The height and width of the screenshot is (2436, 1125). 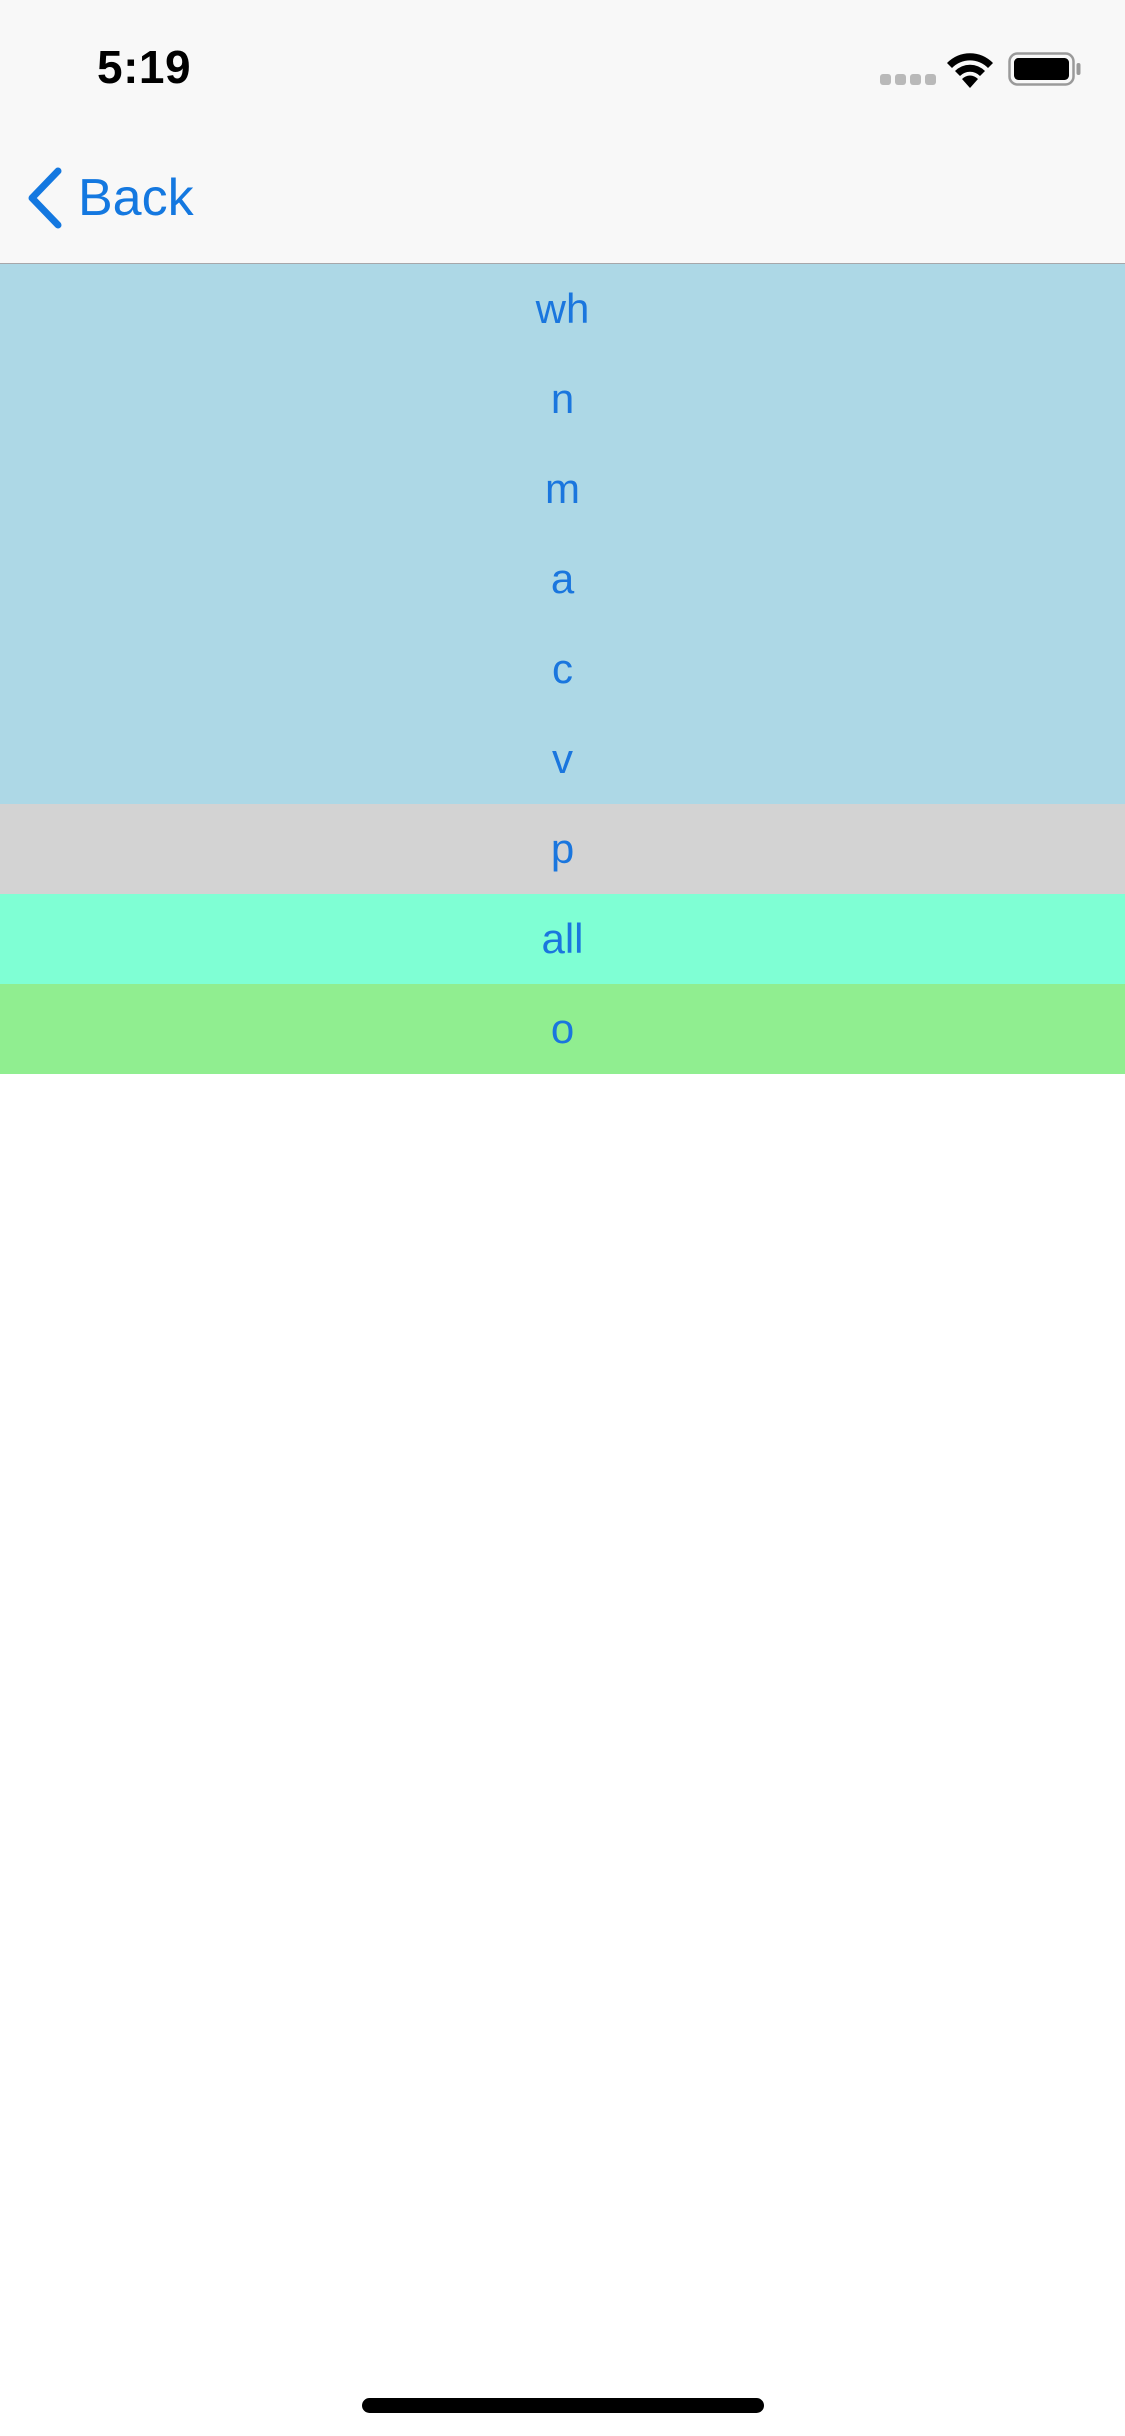 What do you see at coordinates (45, 198) in the screenshot?
I see `chevron-left-icon` at bounding box center [45, 198].